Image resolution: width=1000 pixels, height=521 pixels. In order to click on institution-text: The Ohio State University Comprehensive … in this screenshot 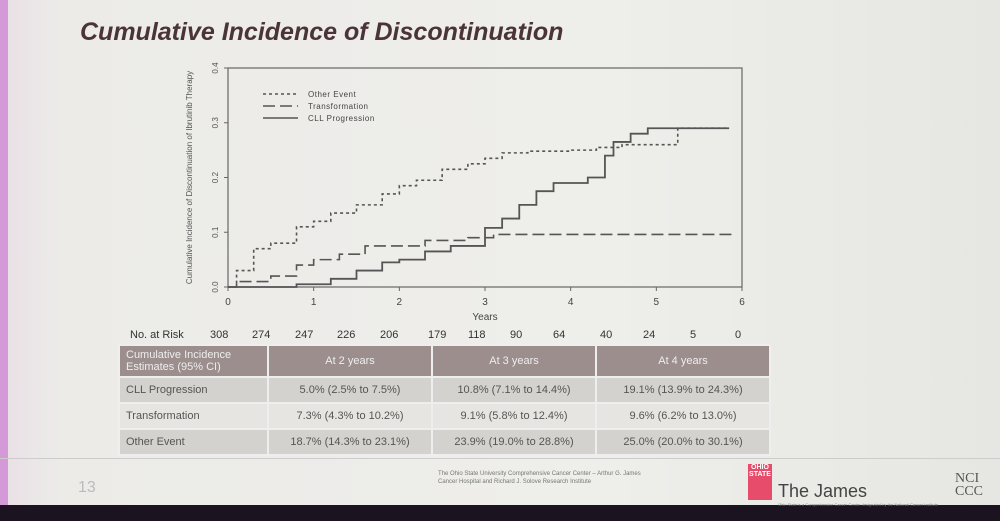, I will do `click(539, 478)`.